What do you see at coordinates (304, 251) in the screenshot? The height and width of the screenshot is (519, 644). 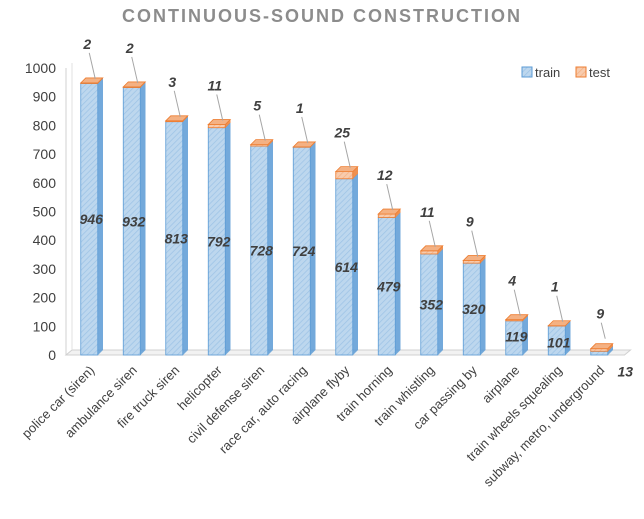 I see `data-label-train: 724` at bounding box center [304, 251].